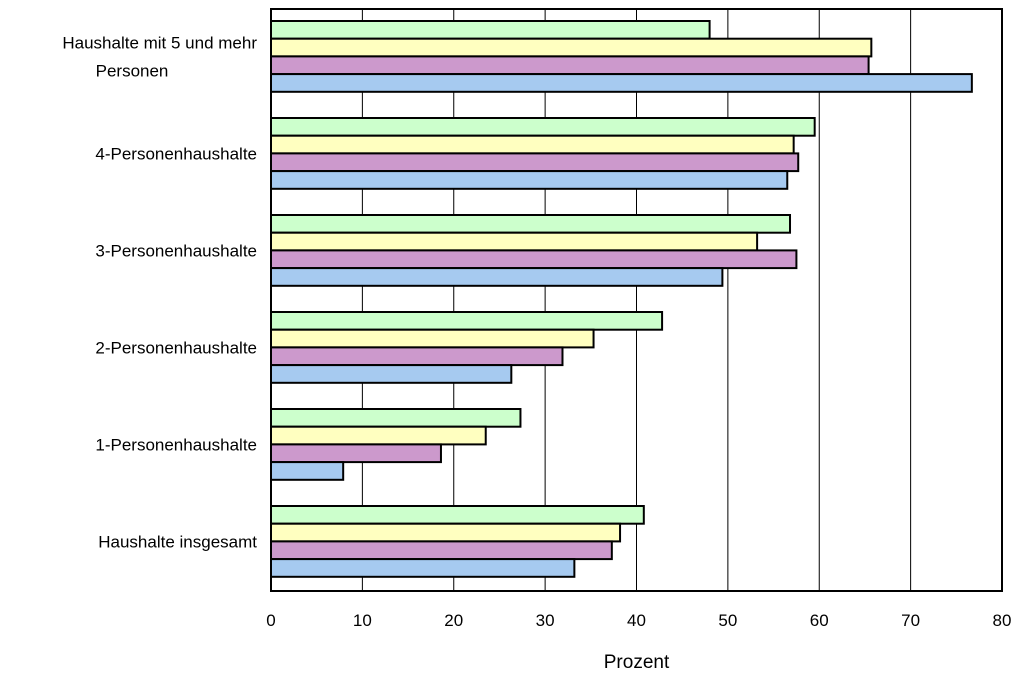 The width and height of the screenshot is (1015, 679). What do you see at coordinates (545, 620) in the screenshot?
I see `x-tick-label: 30` at bounding box center [545, 620].